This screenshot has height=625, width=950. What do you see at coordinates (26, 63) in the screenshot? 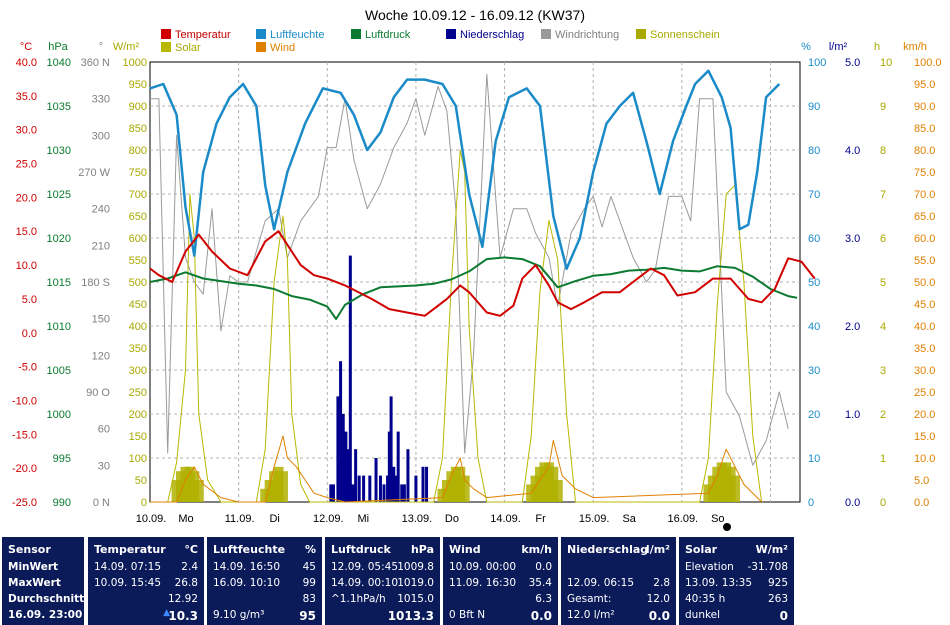
I see `axis-tick-label-temperature: 40.0` at bounding box center [26, 63].